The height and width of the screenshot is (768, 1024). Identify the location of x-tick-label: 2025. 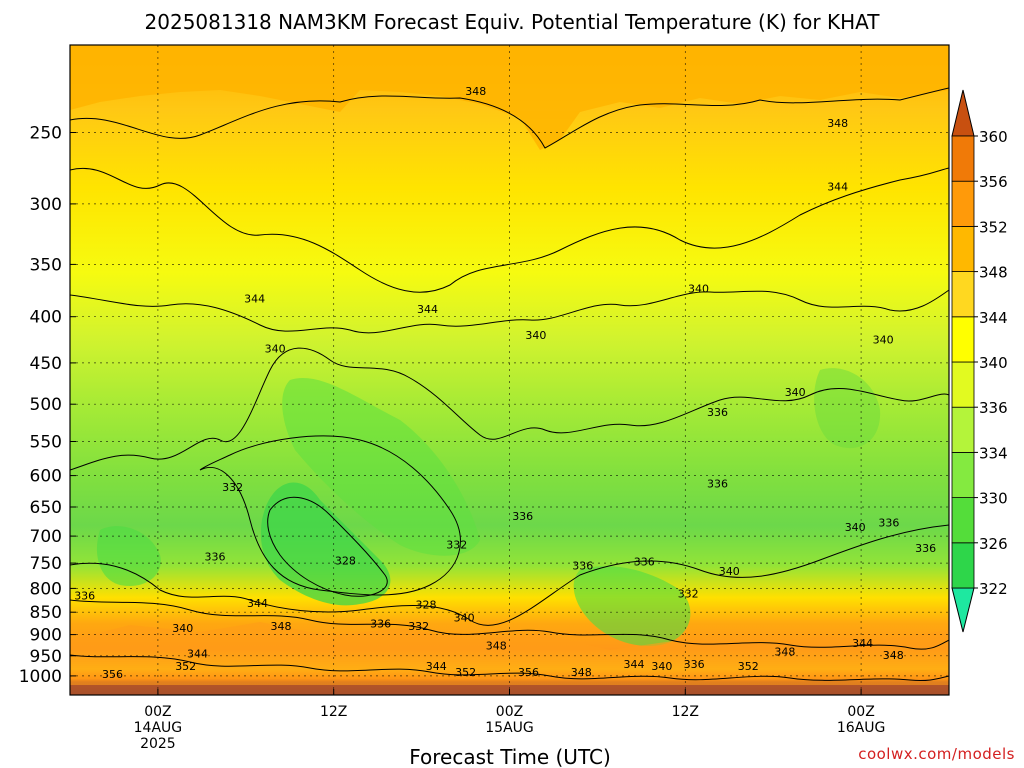
(158, 744).